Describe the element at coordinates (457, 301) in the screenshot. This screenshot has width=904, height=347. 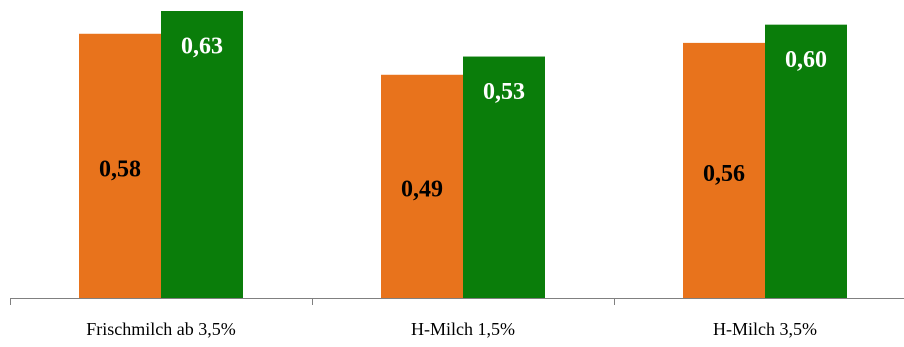
I see `x-axis` at that location.